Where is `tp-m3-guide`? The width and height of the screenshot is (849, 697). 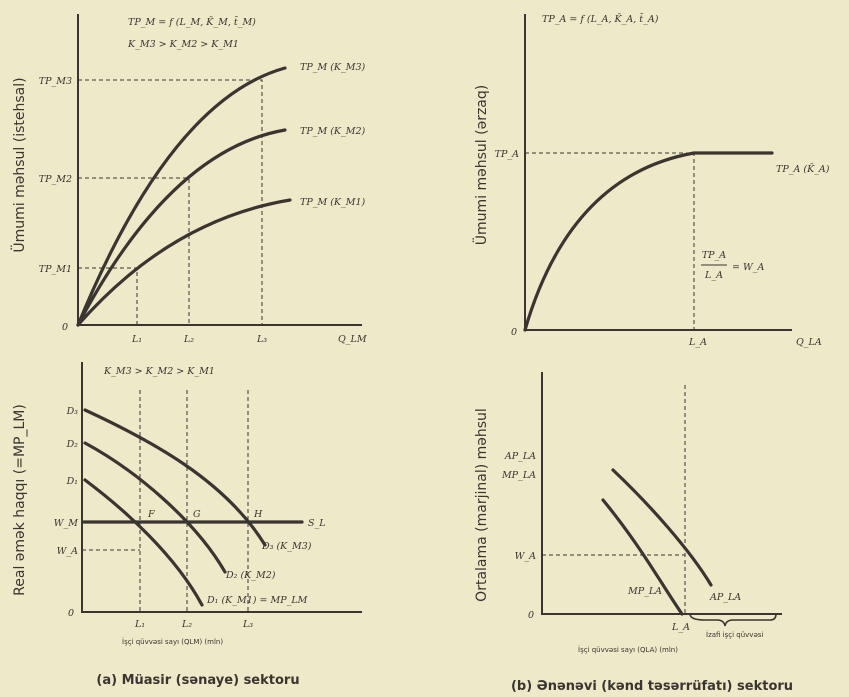 tp-m3-guide is located at coordinates (170, 202).